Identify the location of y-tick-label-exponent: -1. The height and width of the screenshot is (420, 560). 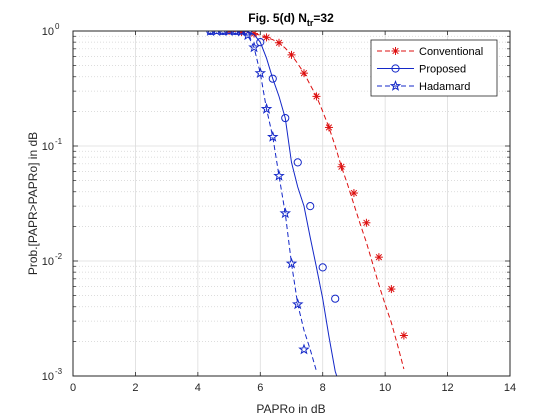
(59, 141).